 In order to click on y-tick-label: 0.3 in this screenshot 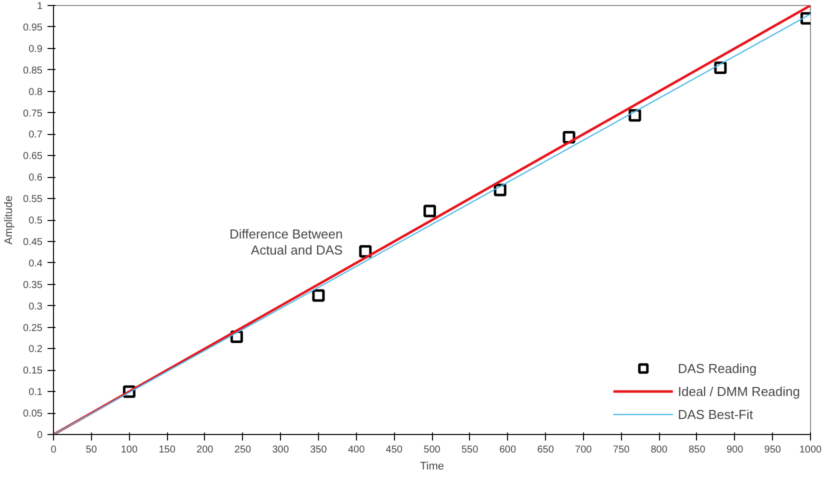, I will do `click(35, 306)`.